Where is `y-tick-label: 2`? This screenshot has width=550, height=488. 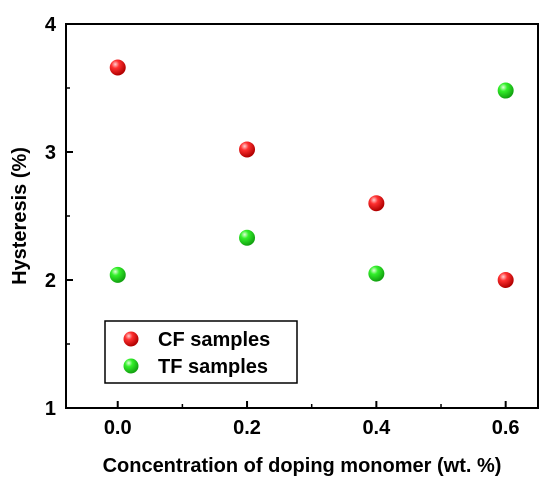 y-tick-label: 2 is located at coordinates (50, 281).